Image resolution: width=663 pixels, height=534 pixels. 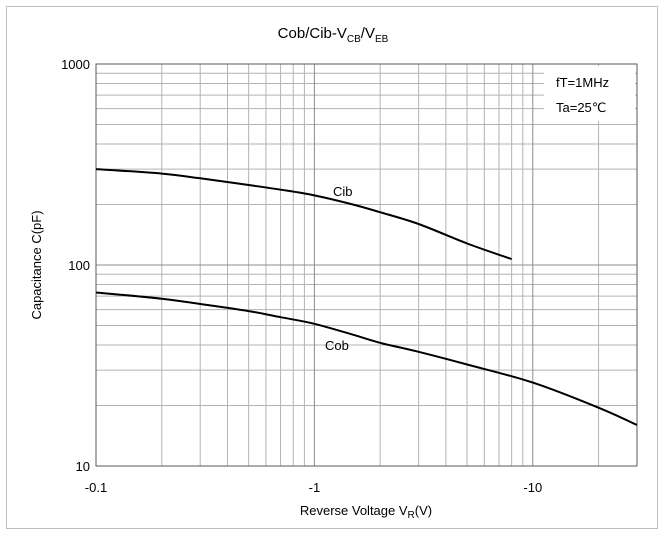 I want to click on title-sub-eb: EB, so click(x=382, y=39).